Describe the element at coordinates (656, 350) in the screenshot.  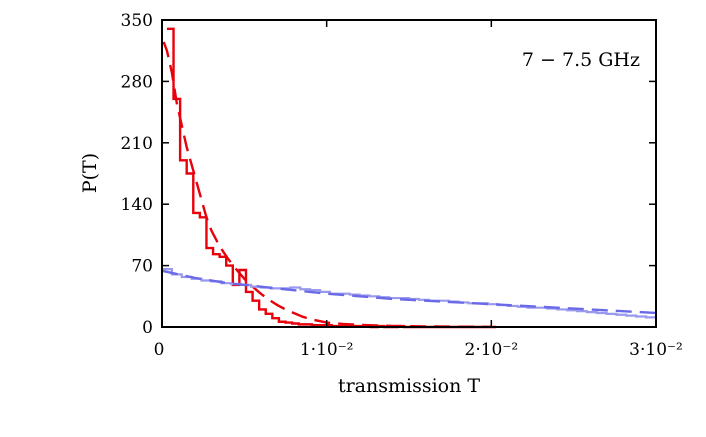
I see `x-tick-label: 3·10⁻²` at that location.